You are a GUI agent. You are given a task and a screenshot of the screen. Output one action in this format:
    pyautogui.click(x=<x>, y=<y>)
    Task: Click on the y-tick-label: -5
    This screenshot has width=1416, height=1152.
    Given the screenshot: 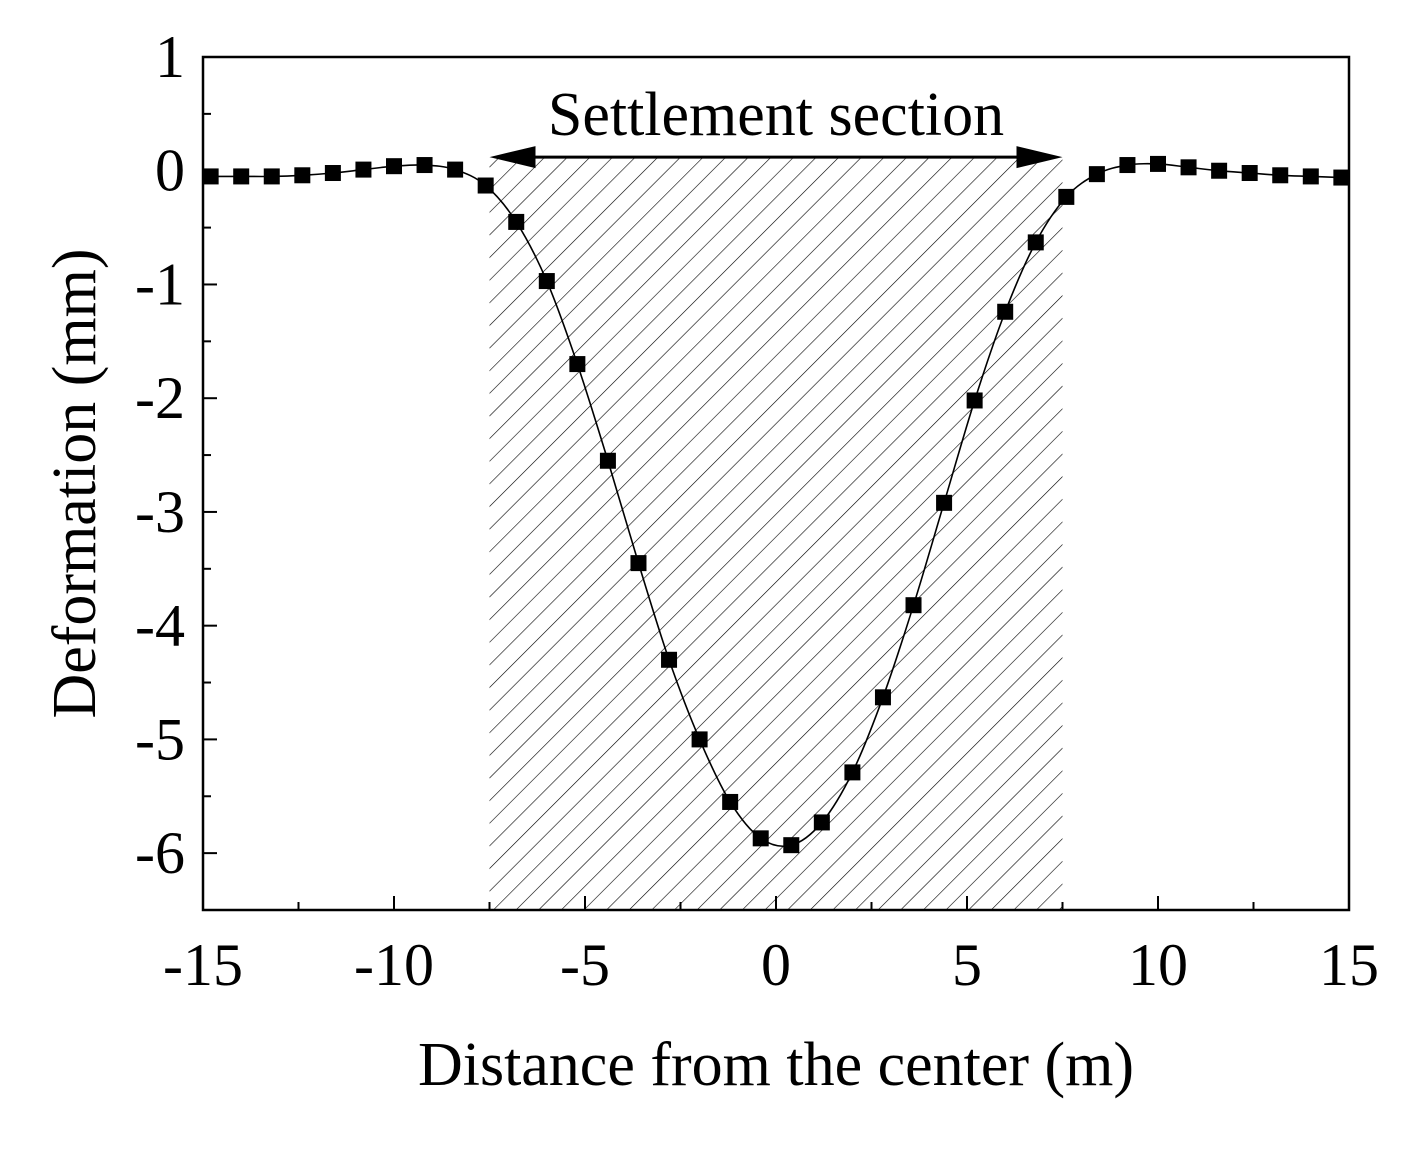 What is the action you would take?
    pyautogui.click(x=160, y=739)
    